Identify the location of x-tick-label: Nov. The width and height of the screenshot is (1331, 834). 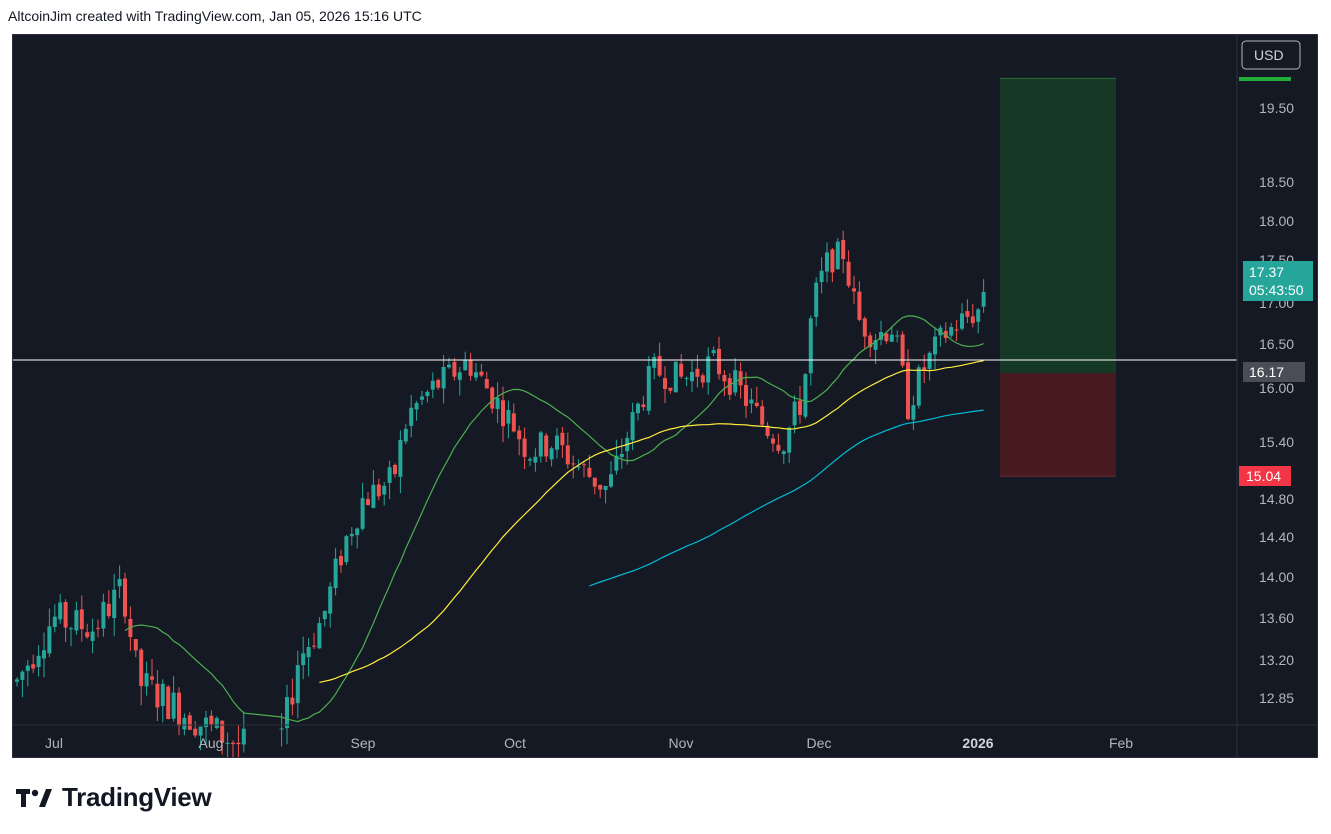
(681, 743).